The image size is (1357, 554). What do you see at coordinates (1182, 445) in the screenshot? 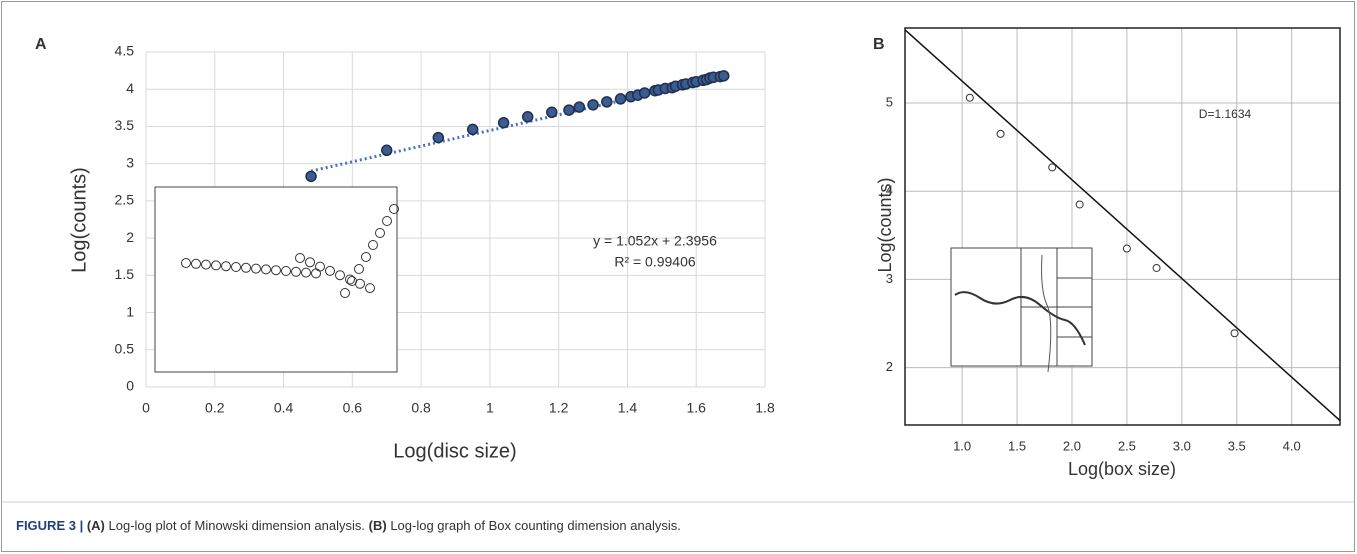
I see `x-tick-label: 3.0` at bounding box center [1182, 445].